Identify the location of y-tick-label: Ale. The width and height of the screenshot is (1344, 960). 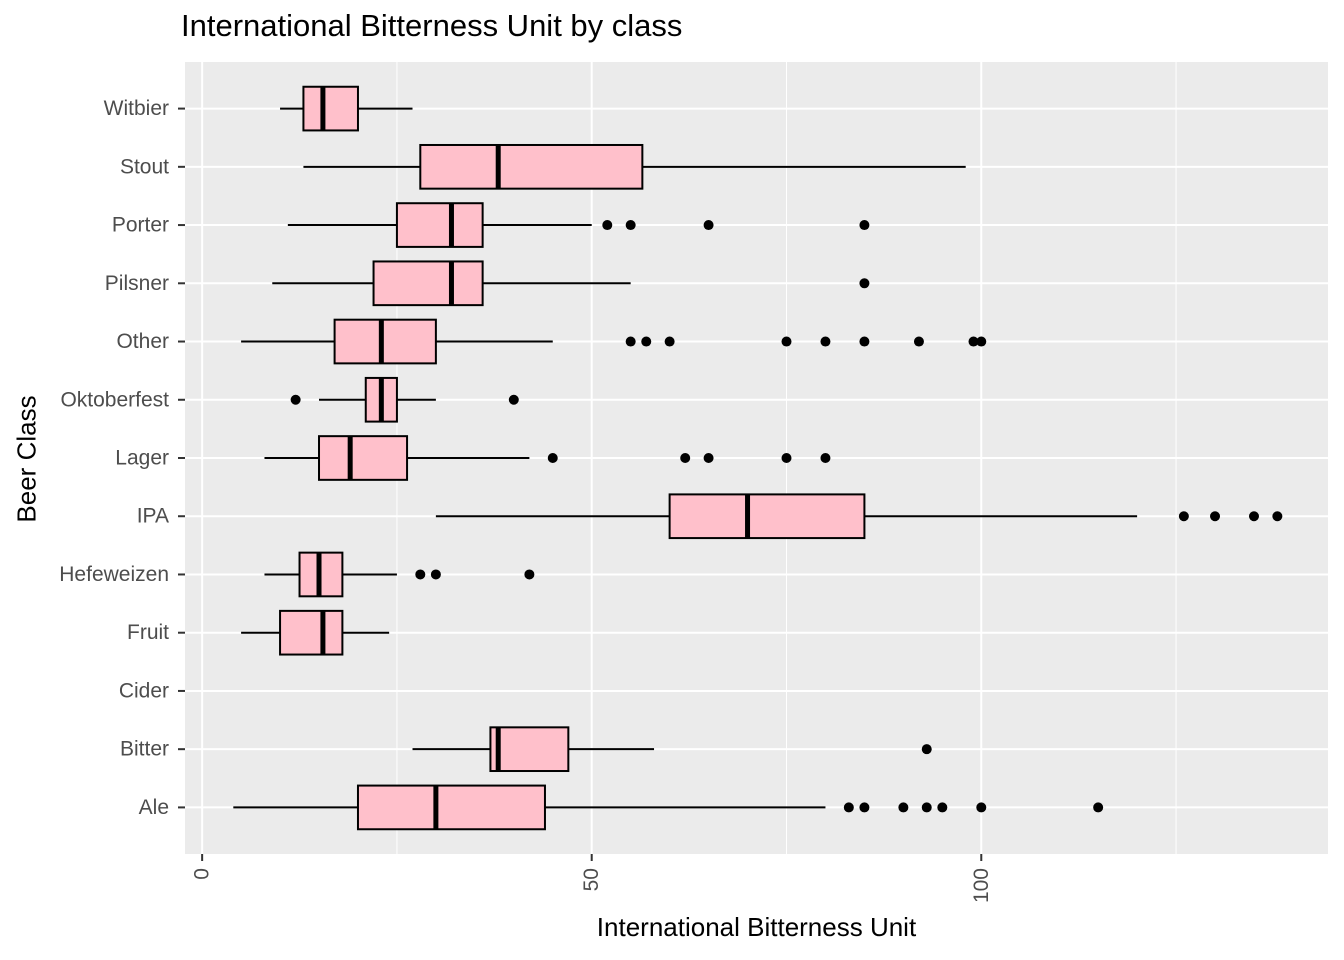
(154, 807).